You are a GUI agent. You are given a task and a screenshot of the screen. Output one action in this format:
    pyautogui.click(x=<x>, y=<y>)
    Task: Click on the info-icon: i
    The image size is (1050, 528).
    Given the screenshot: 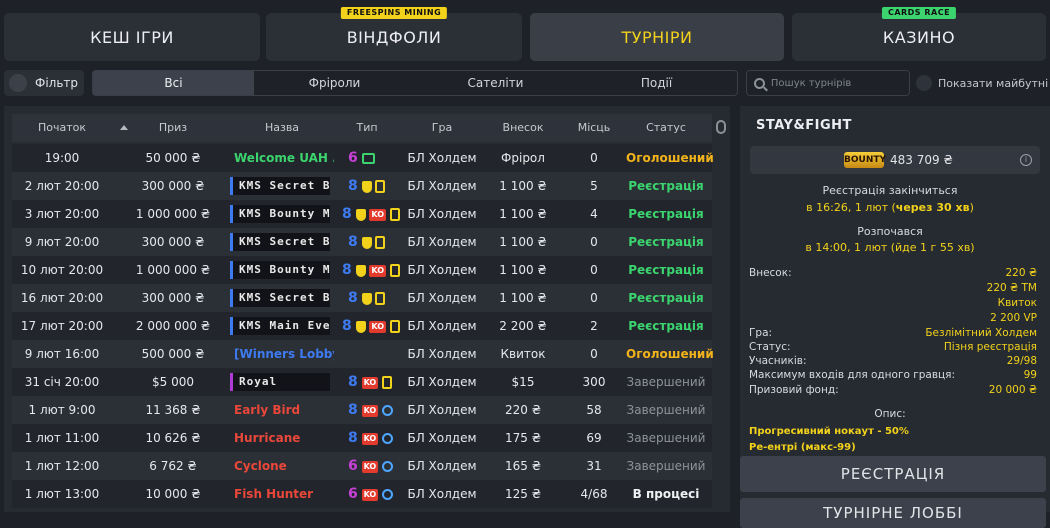 What is the action you would take?
    pyautogui.click(x=1026, y=160)
    